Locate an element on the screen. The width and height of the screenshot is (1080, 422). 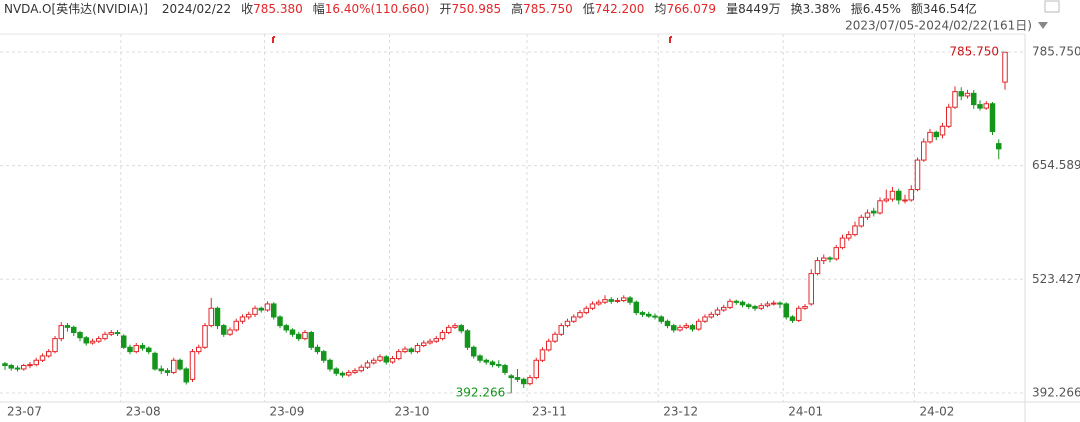
x-tick-label: 23-12 is located at coordinates (680, 412).